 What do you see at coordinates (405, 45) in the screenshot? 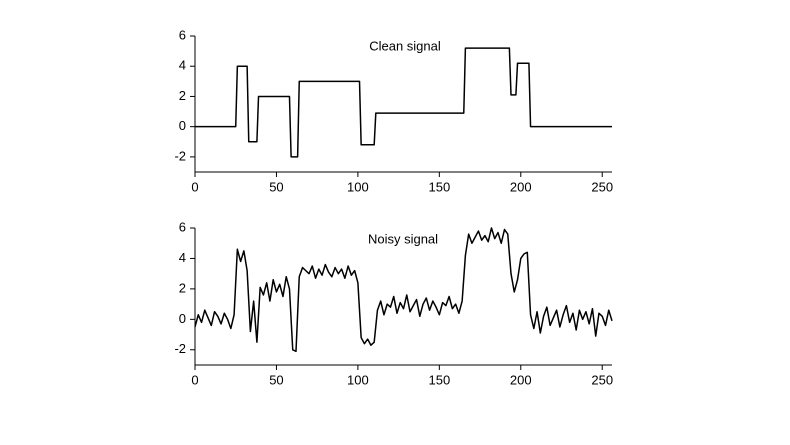
I see `chart-title: Clean signal` at bounding box center [405, 45].